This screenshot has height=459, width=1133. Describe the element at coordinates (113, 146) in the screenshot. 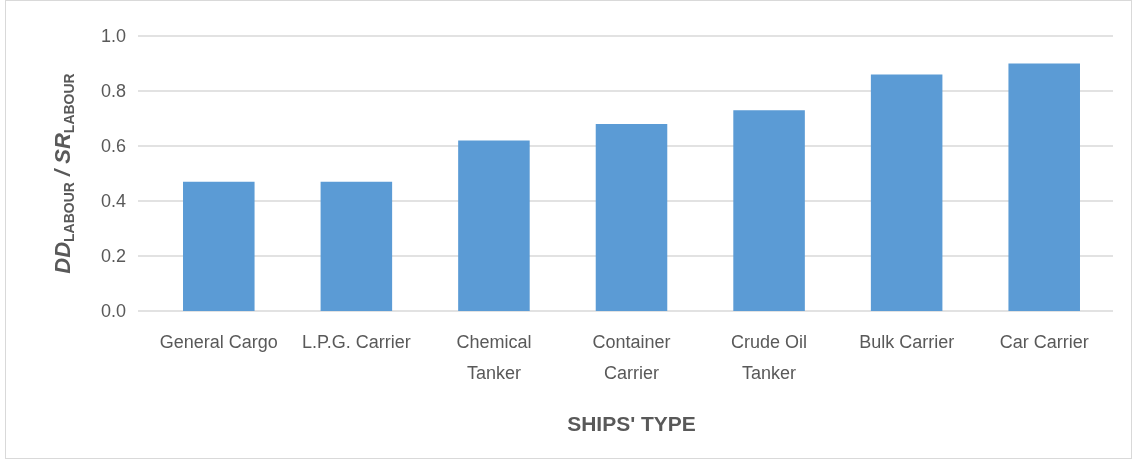

I see `y-tick-label: 0.6` at that location.